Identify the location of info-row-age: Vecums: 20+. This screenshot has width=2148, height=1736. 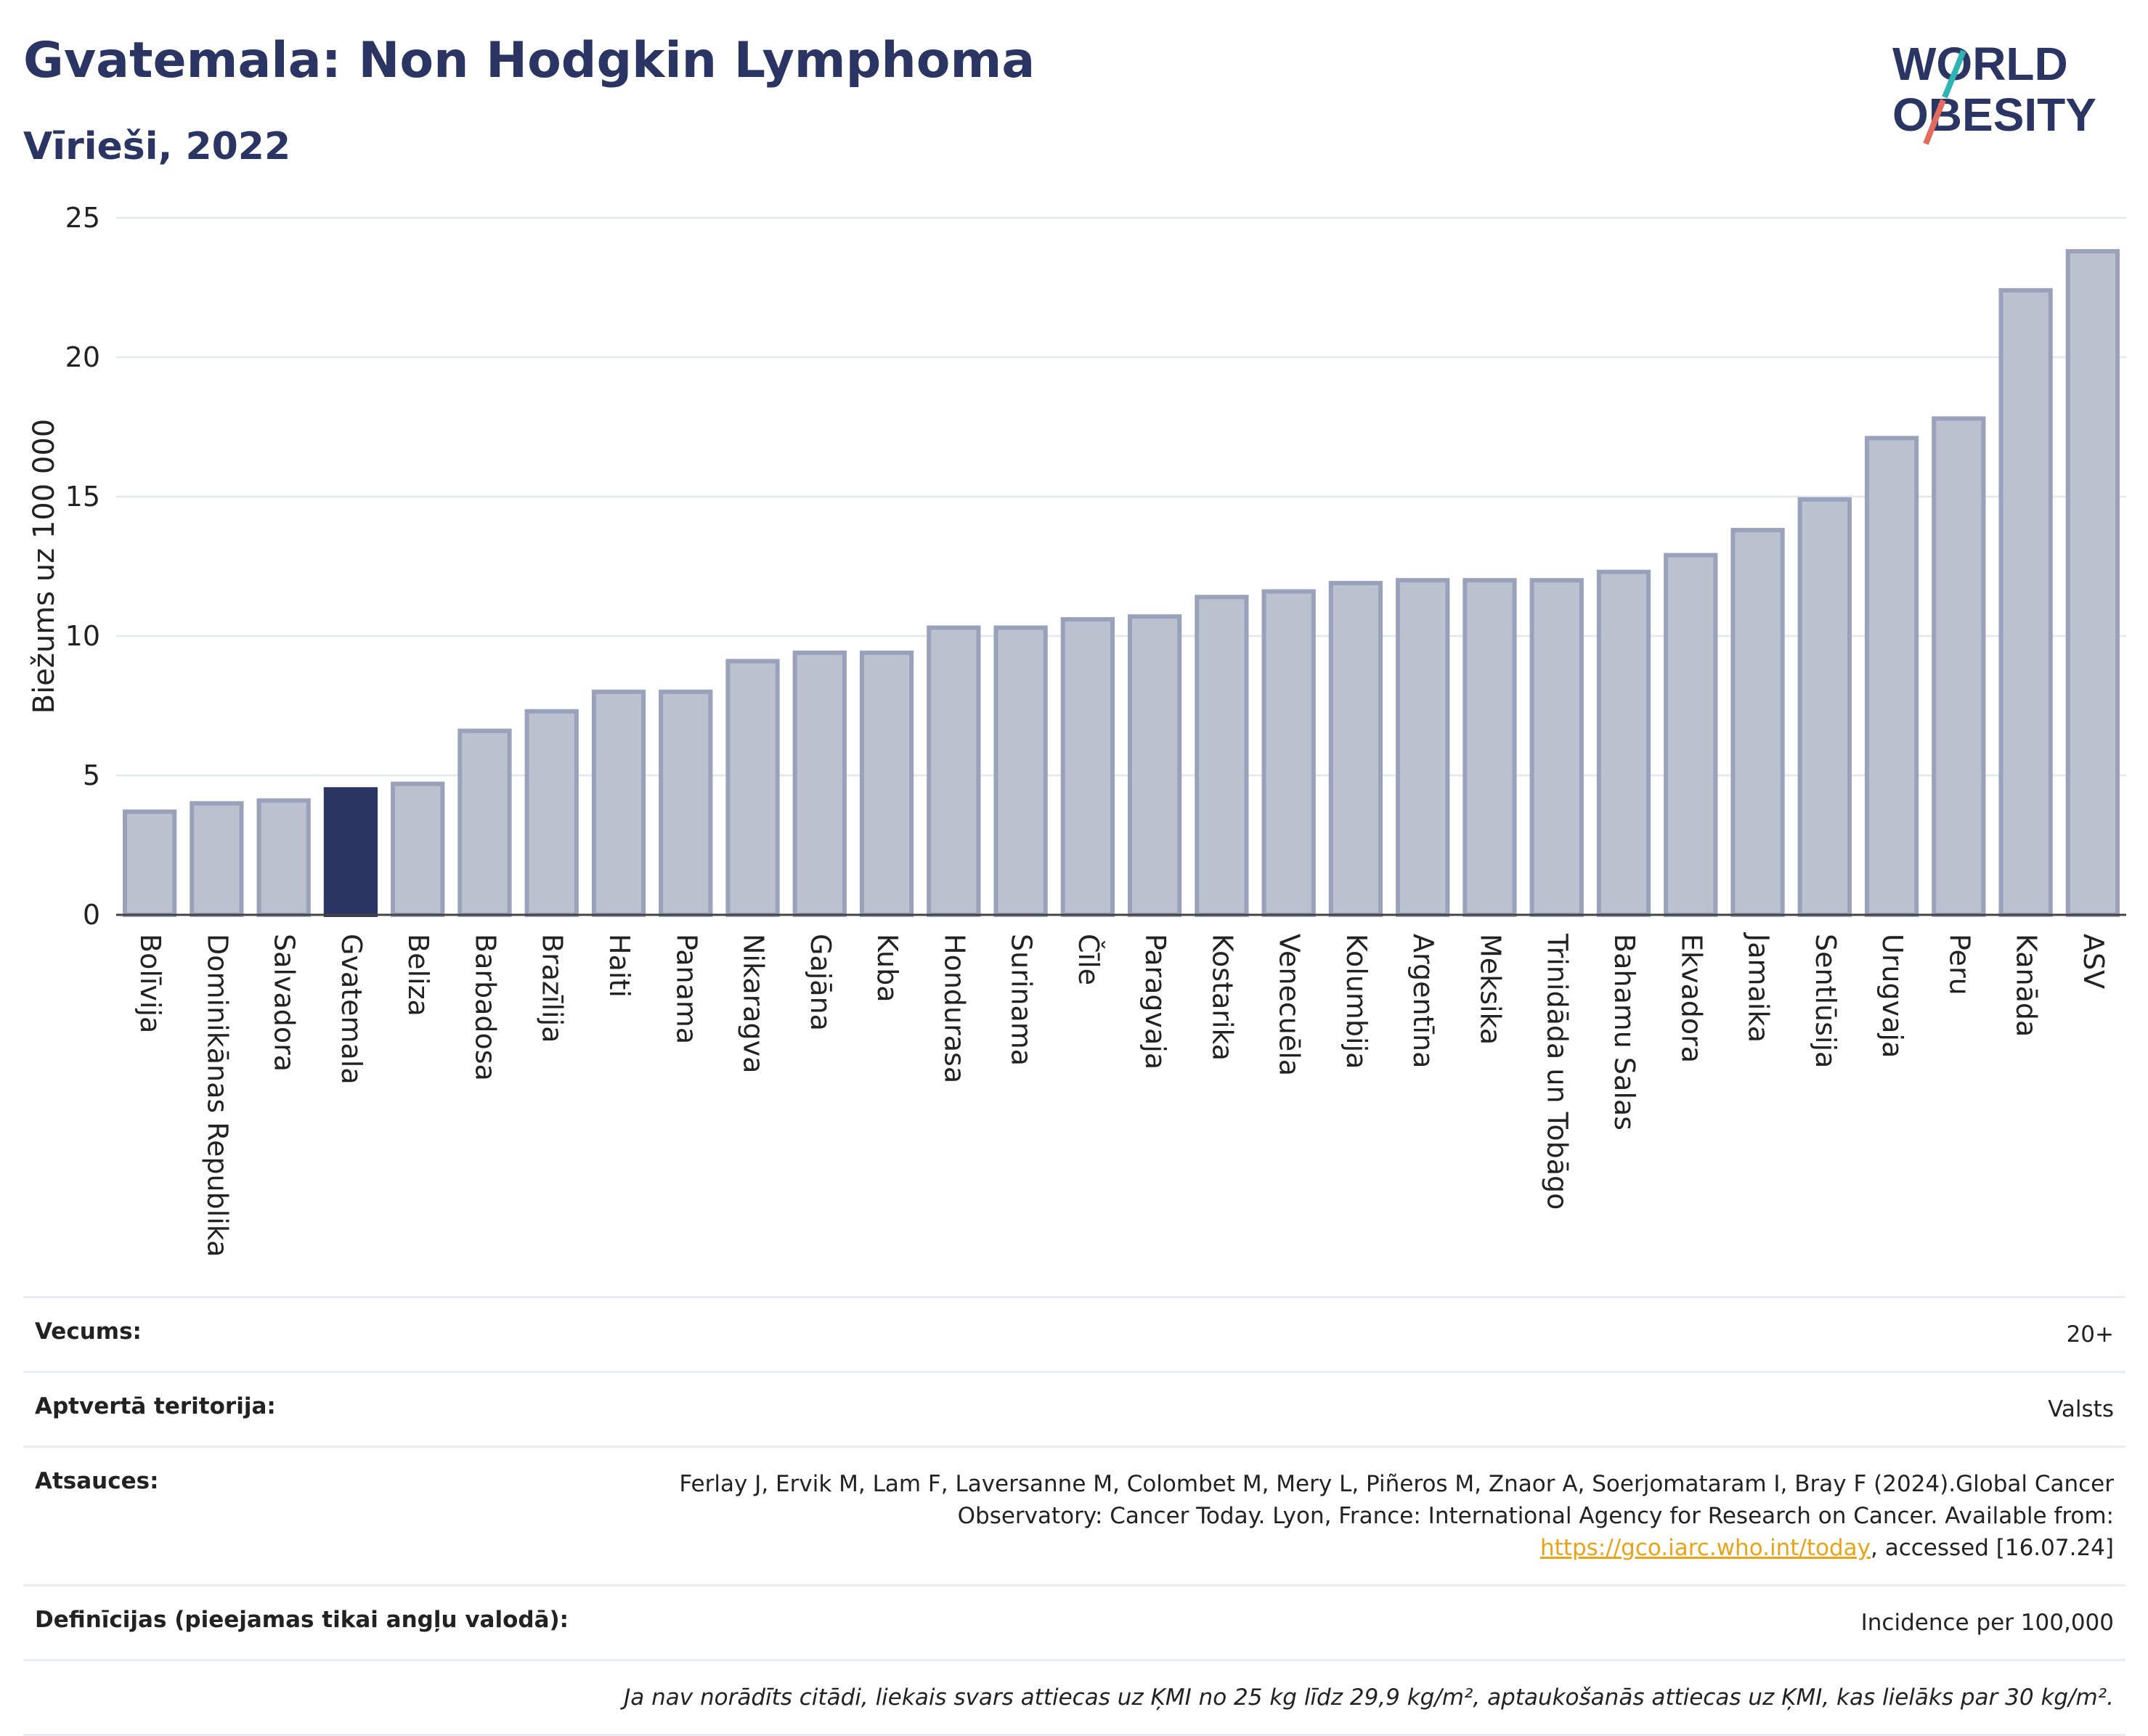
(1074, 1333).